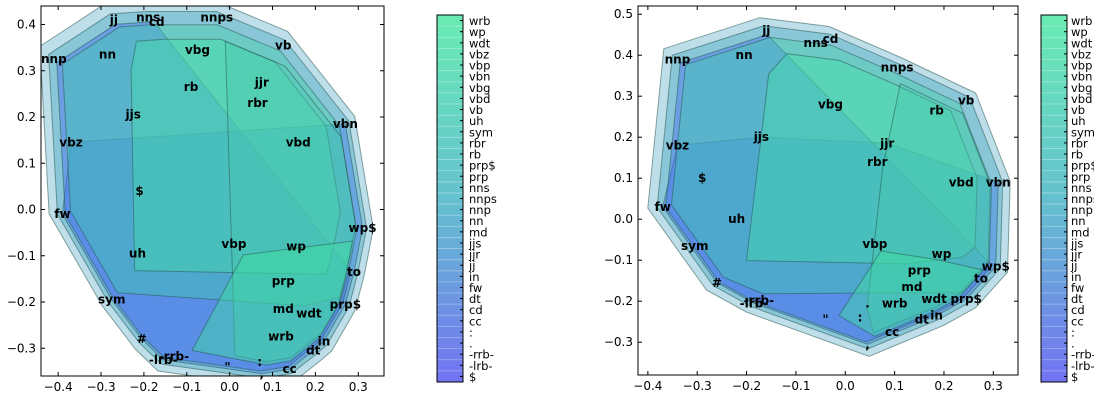 The width and height of the screenshot is (1094, 400). Describe the element at coordinates (26, 163) in the screenshot. I see `y-tick-label: 0.1` at that location.